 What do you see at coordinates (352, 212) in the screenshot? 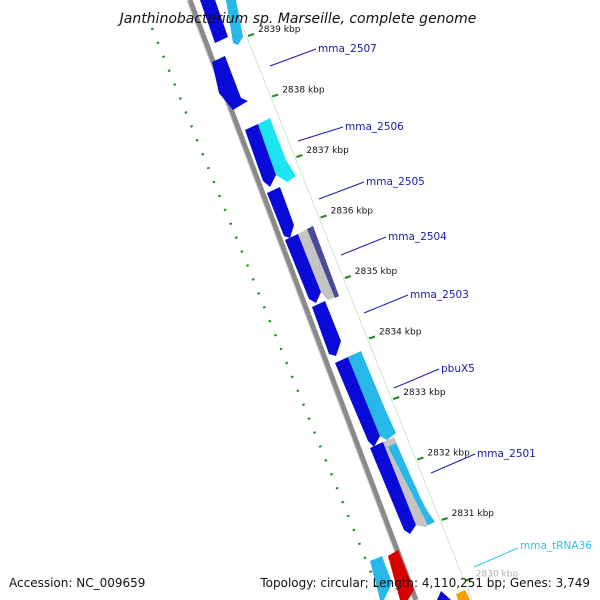
I see `scale-tick-label: 2836 kbp` at bounding box center [352, 212].